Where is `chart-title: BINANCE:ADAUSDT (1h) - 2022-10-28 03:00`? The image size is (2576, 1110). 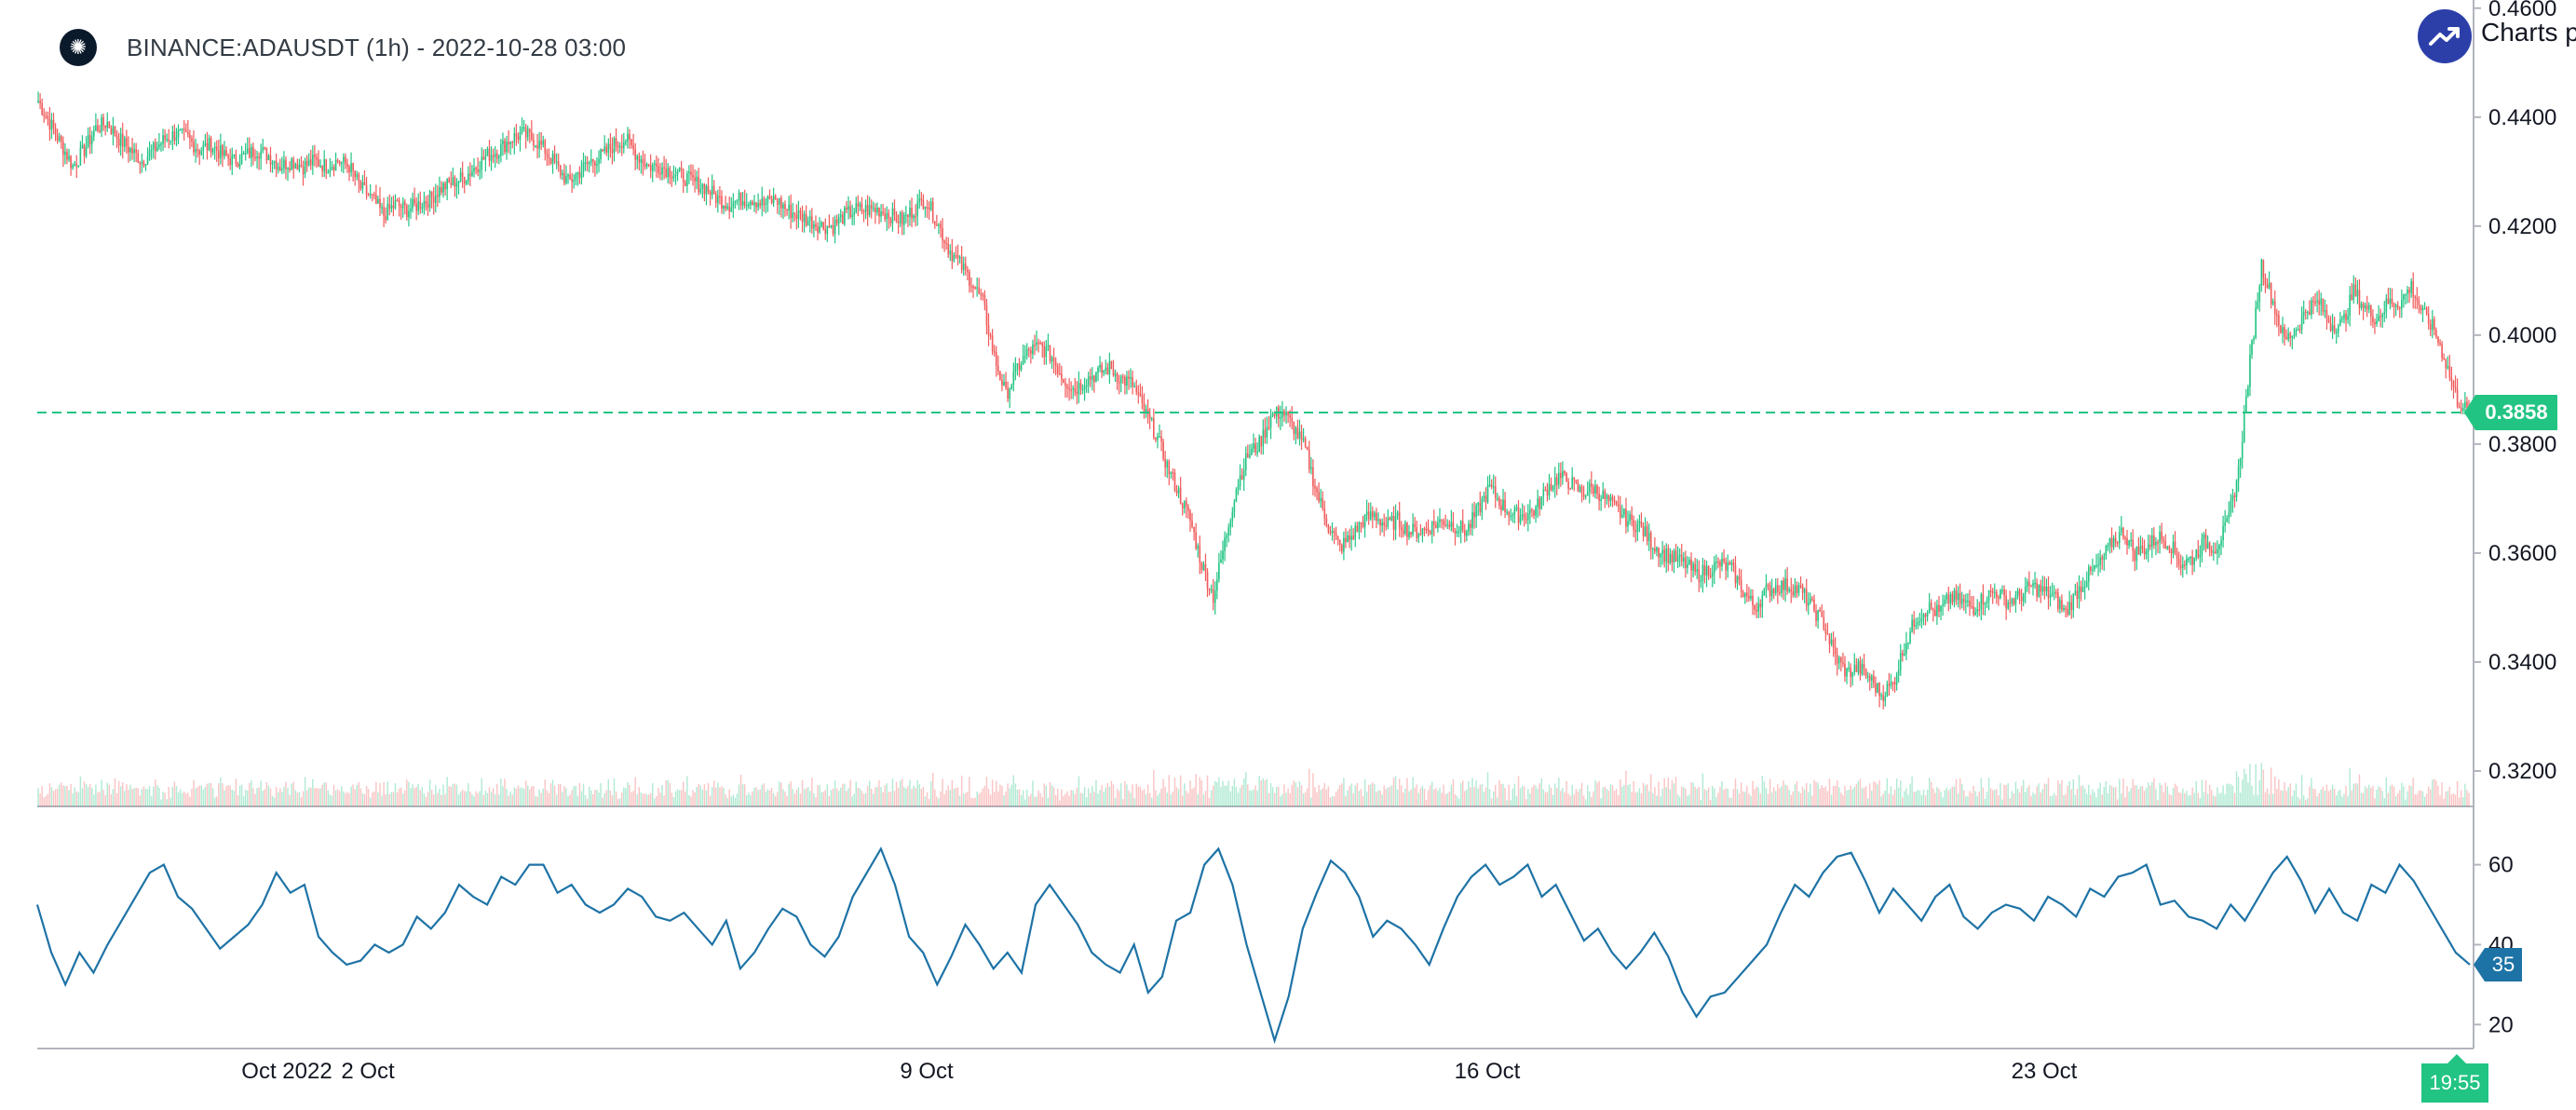
chart-title: BINANCE:ADAUSDT (1h) - 2022-10-28 03:00 is located at coordinates (377, 47).